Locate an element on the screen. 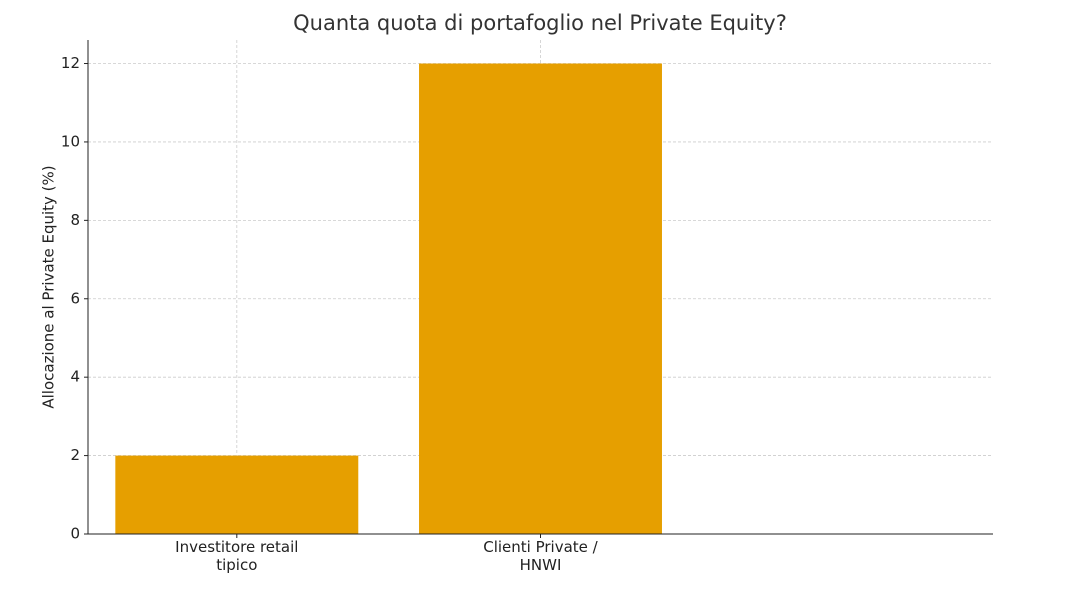 The height and width of the screenshot is (589, 1080). y-tick-label: 4 is located at coordinates (75, 377).